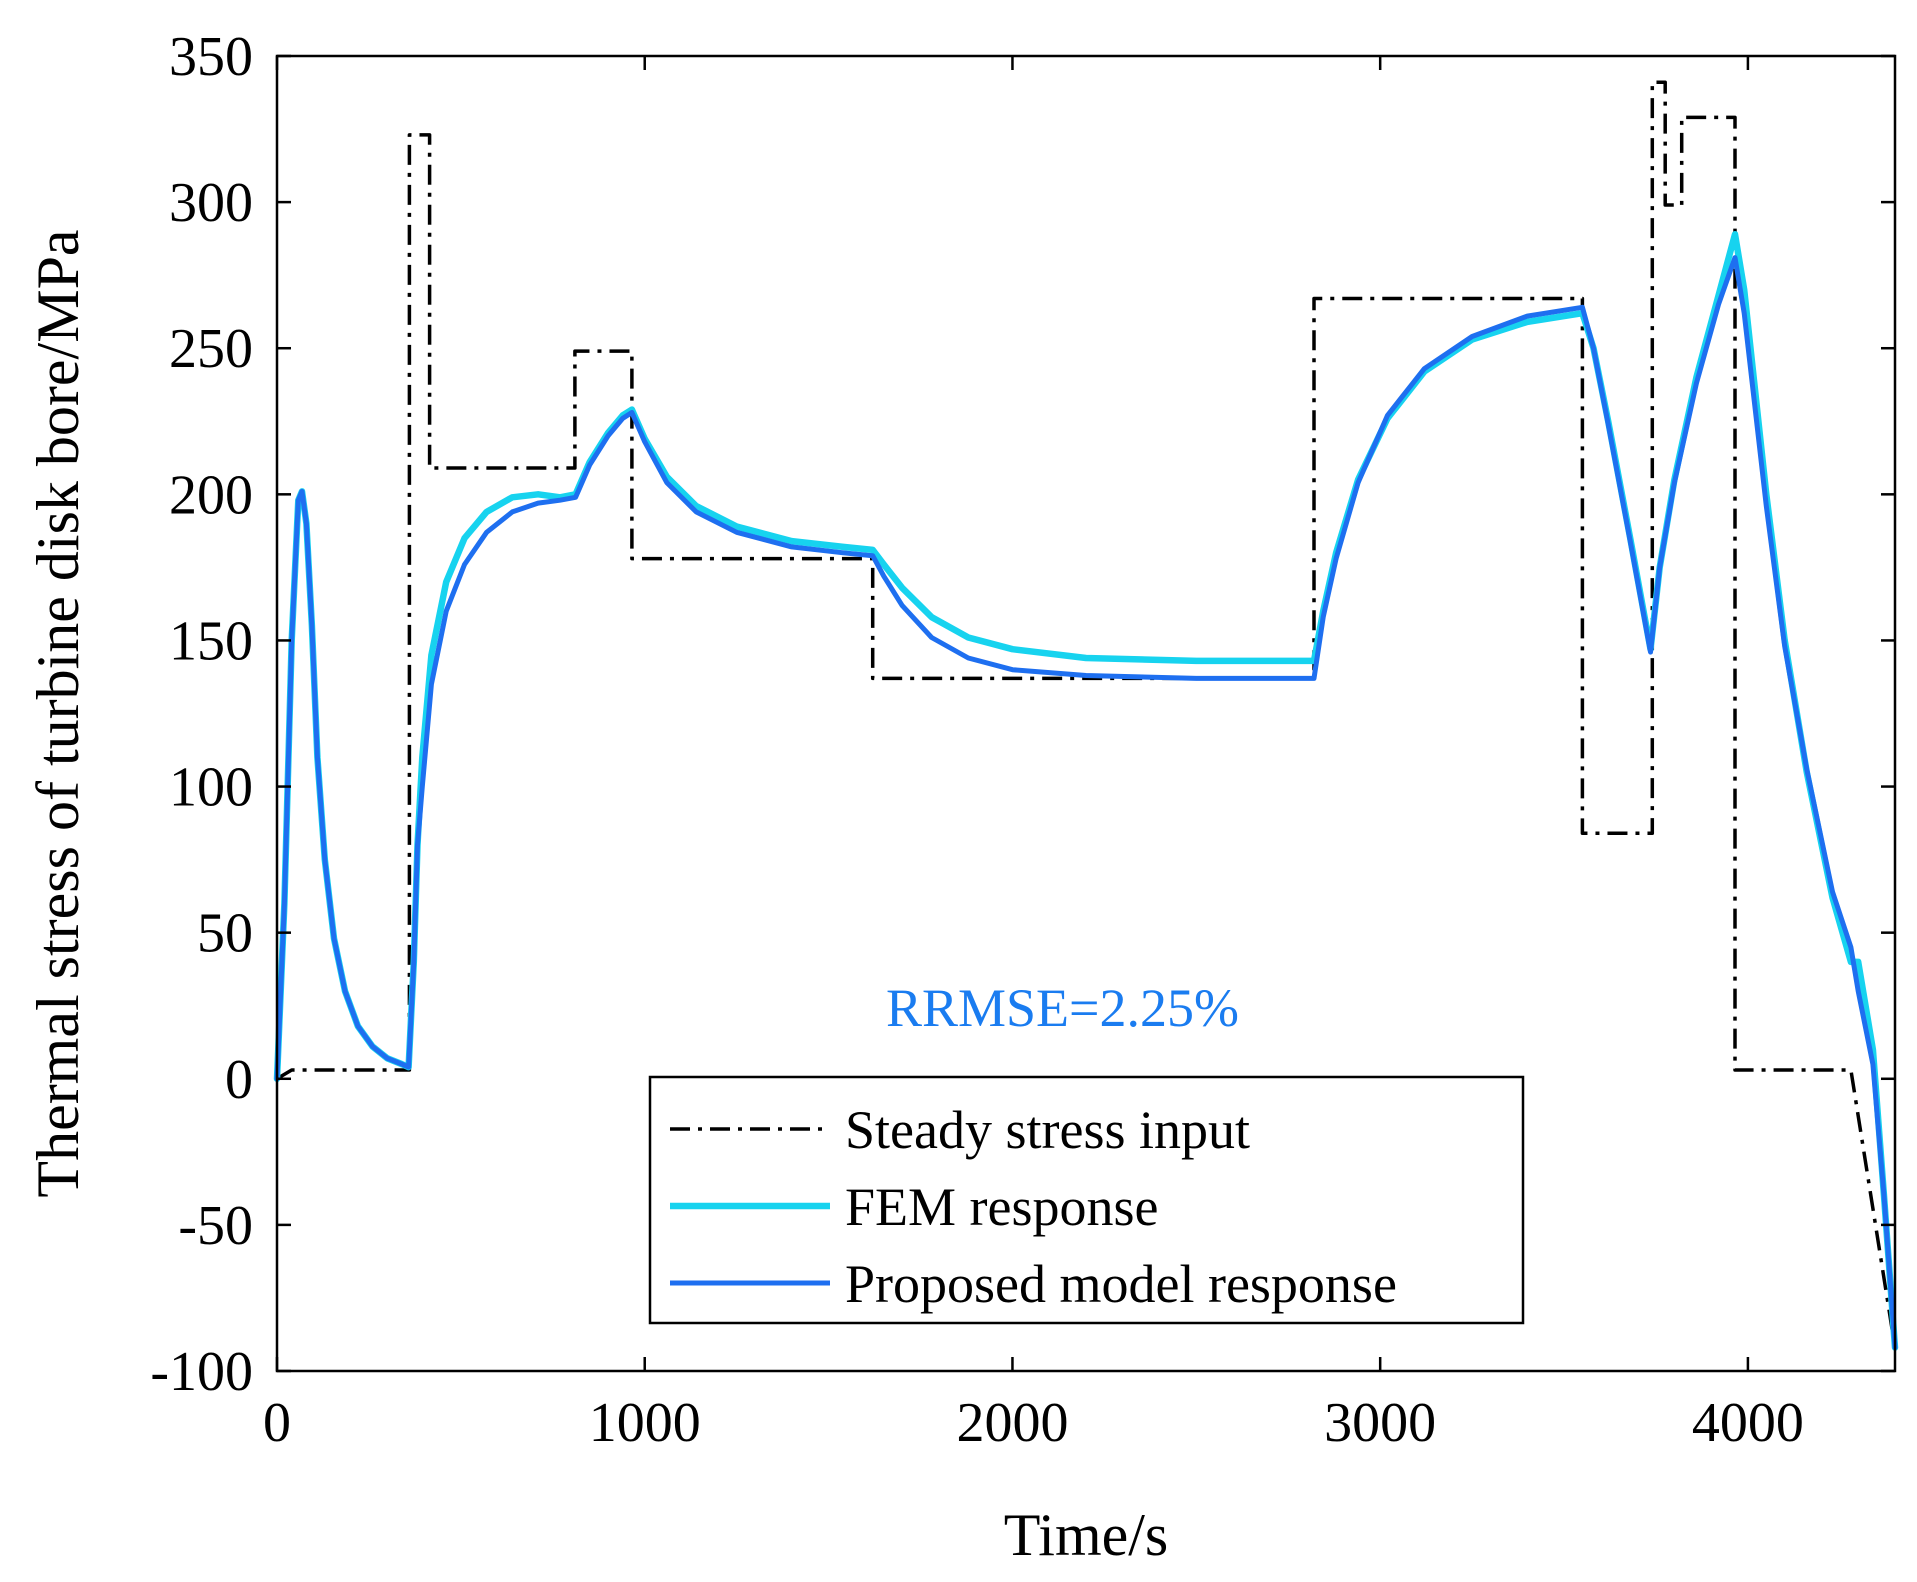 The width and height of the screenshot is (1917, 1582). I want to click on y-tick-label: 350, so click(211, 57).